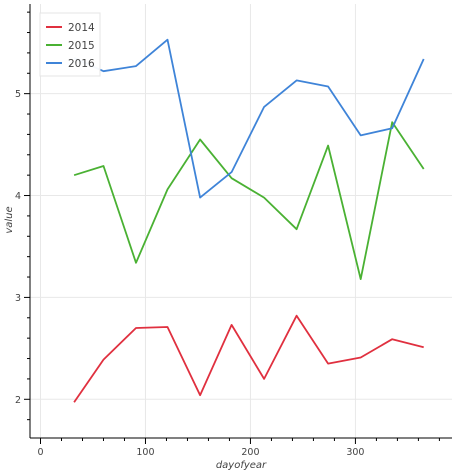 This screenshot has height=474, width=474. I want to click on y-tick-label: 4, so click(18, 196).